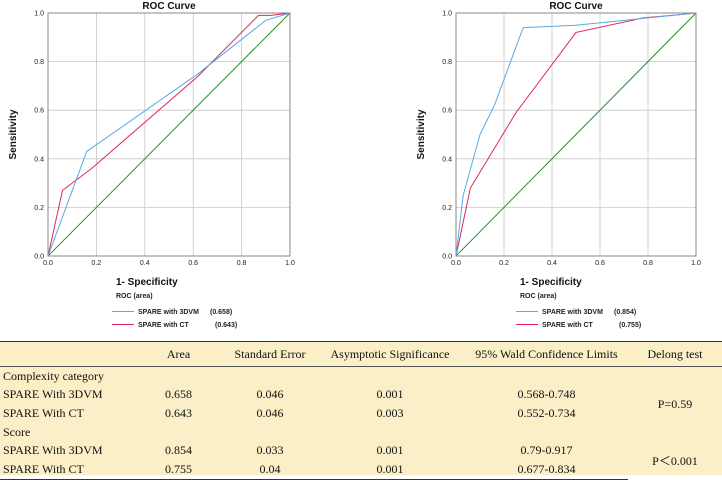 This screenshot has width=722, height=480. I want to click on section-label-complexity: Complexity category, so click(53, 375).